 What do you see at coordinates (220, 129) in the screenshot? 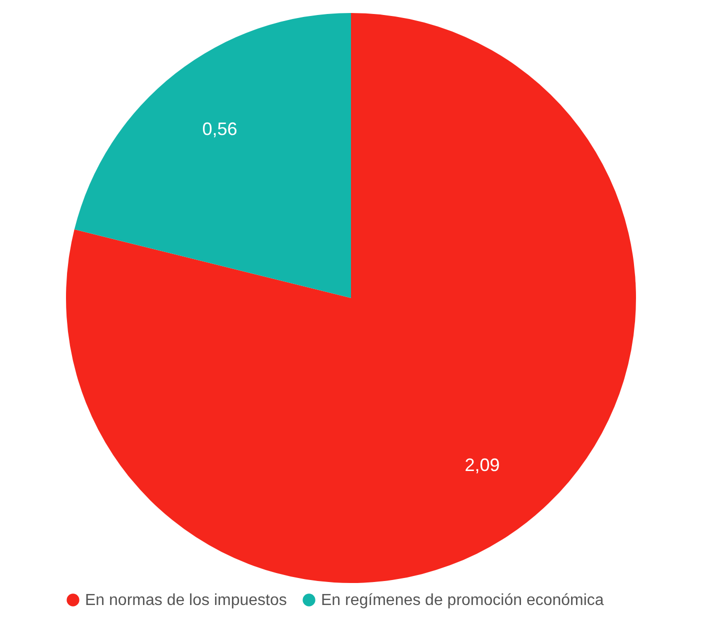
I see `data-label: 0,56` at bounding box center [220, 129].